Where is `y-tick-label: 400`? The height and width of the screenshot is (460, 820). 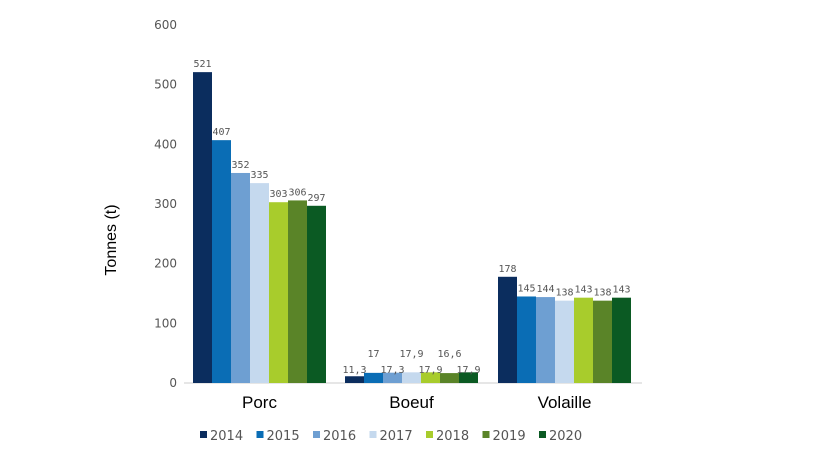
y-tick-label: 400 is located at coordinates (165, 144).